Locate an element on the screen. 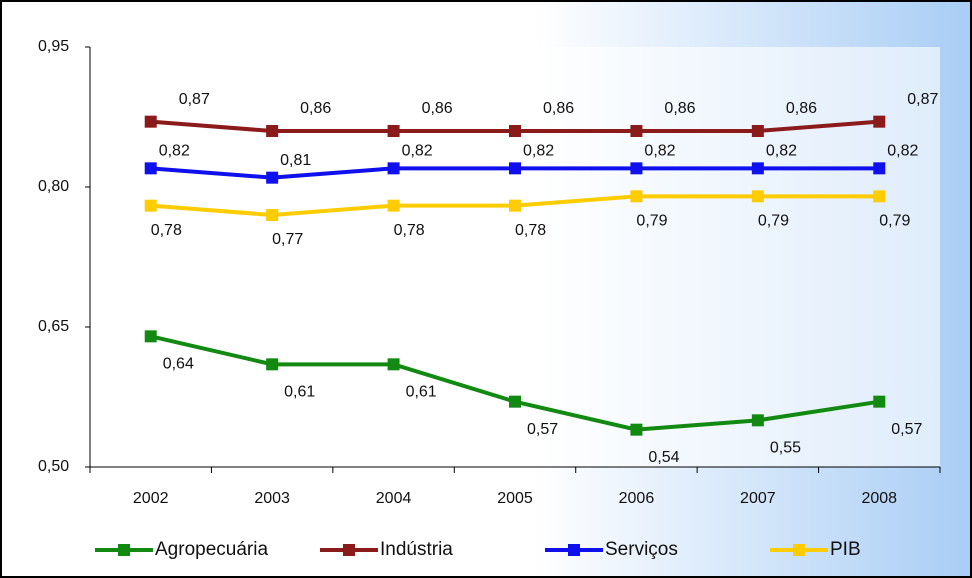 The height and width of the screenshot is (578, 972). x-tick-label: 2002 is located at coordinates (151, 498).